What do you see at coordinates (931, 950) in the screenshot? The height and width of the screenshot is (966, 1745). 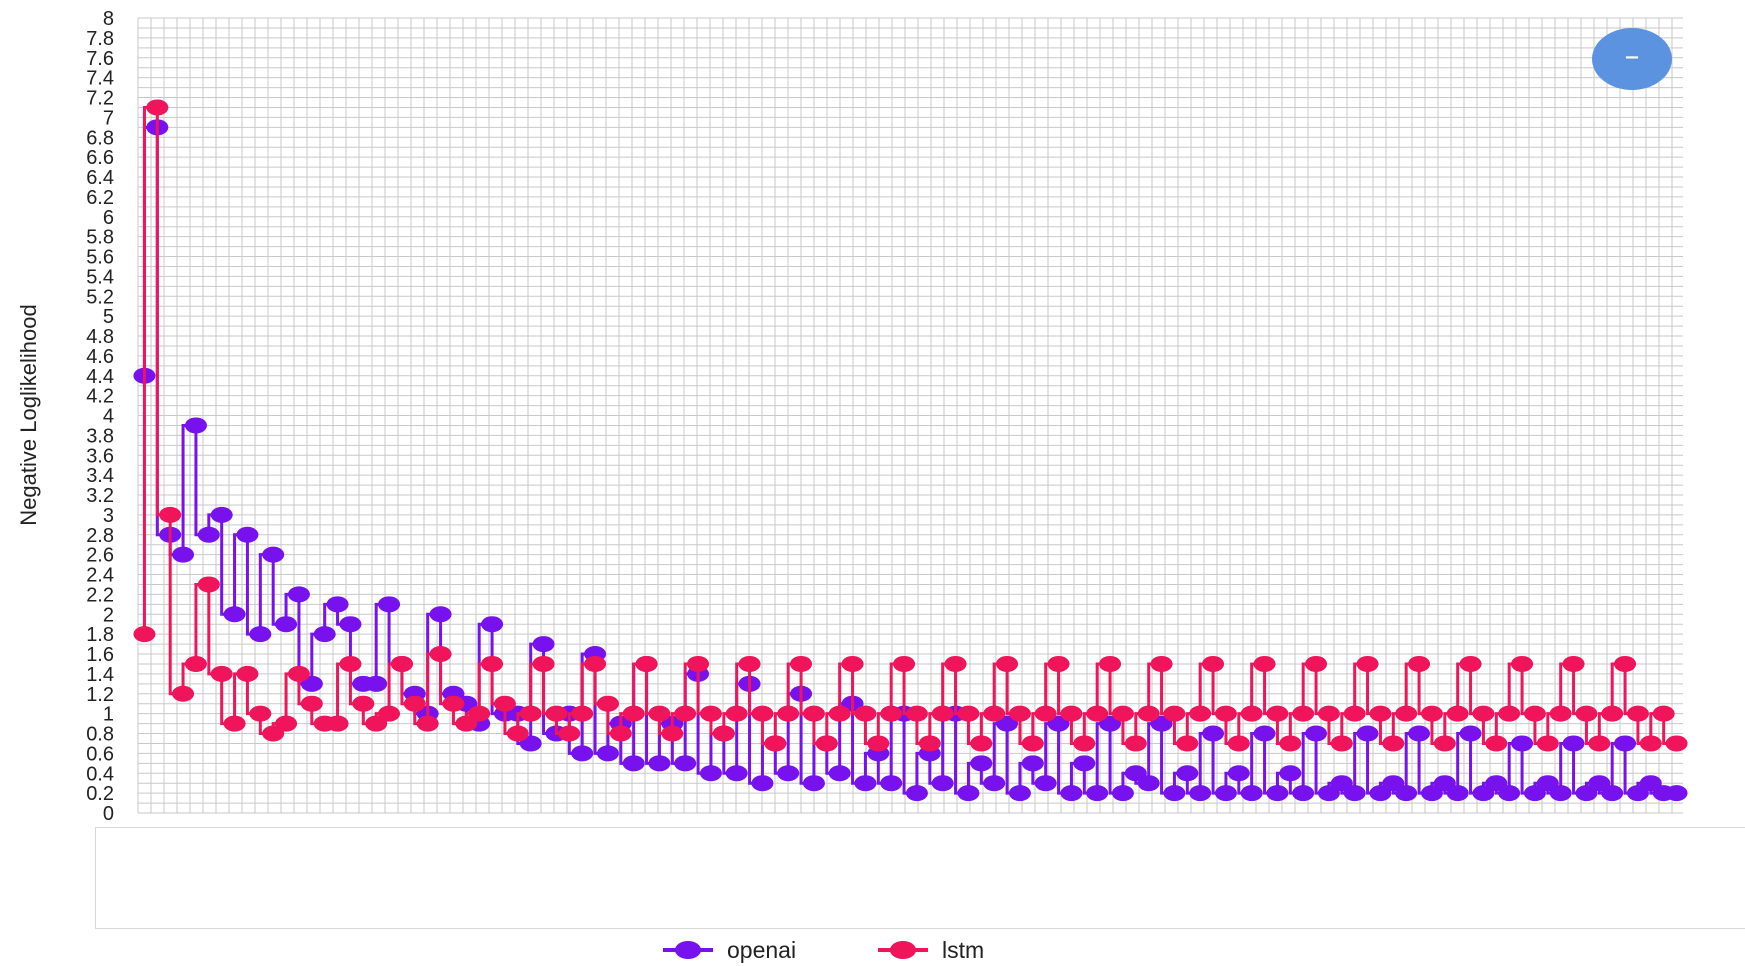 I see `legend-item-lstm: lstm` at bounding box center [931, 950].